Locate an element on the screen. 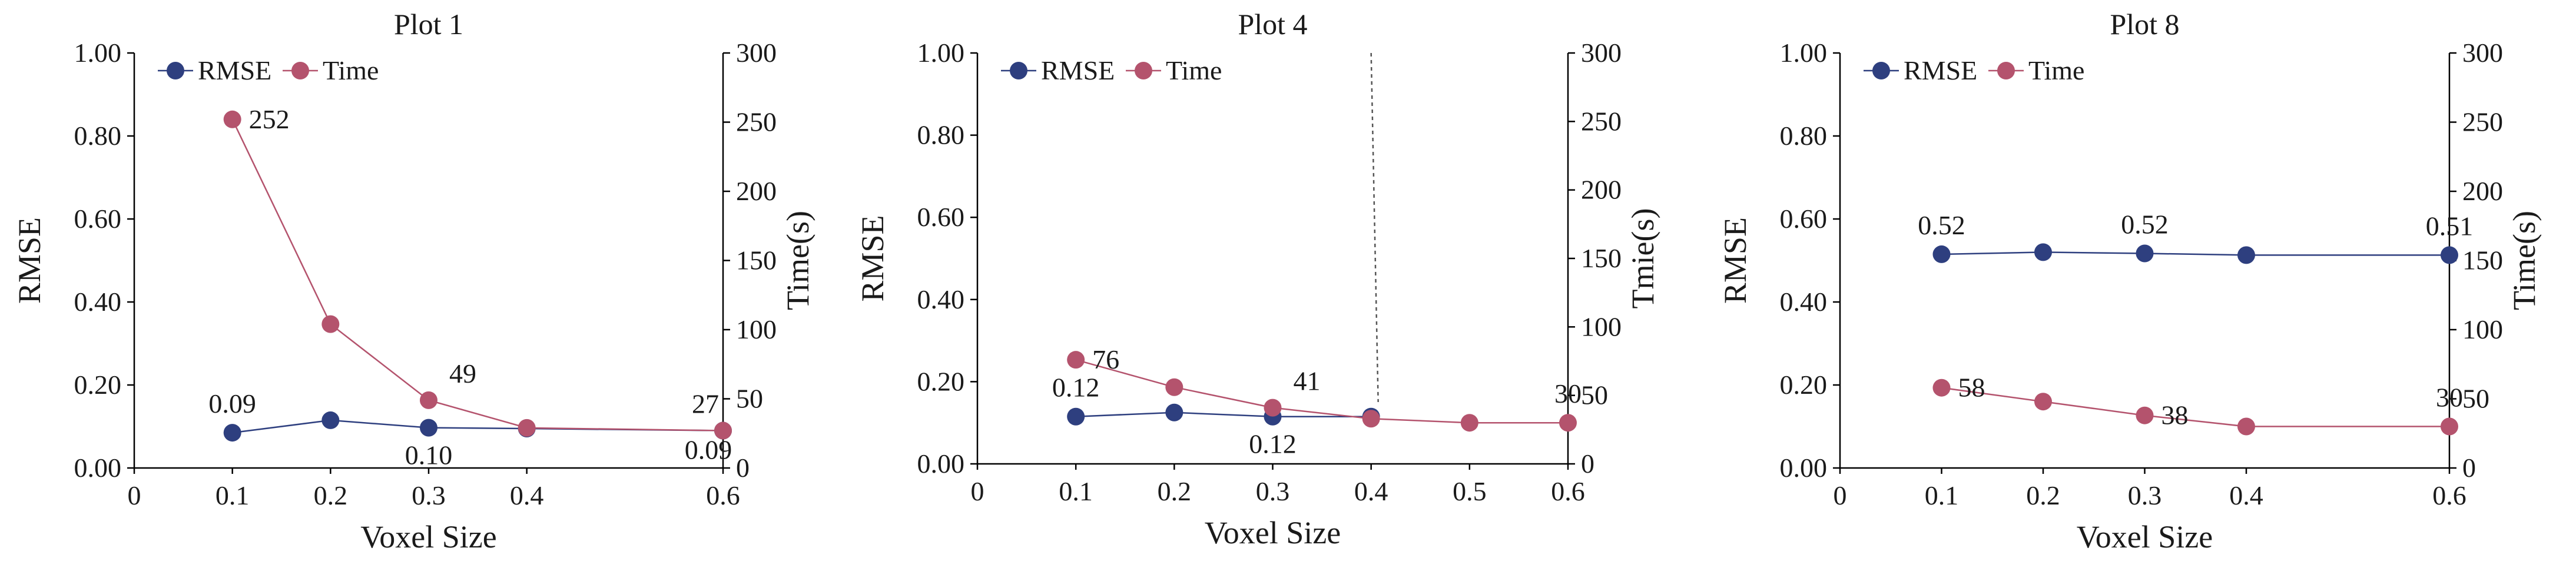 The image size is (2576, 571). chart-title: Plot 8 is located at coordinates (2144, 24).